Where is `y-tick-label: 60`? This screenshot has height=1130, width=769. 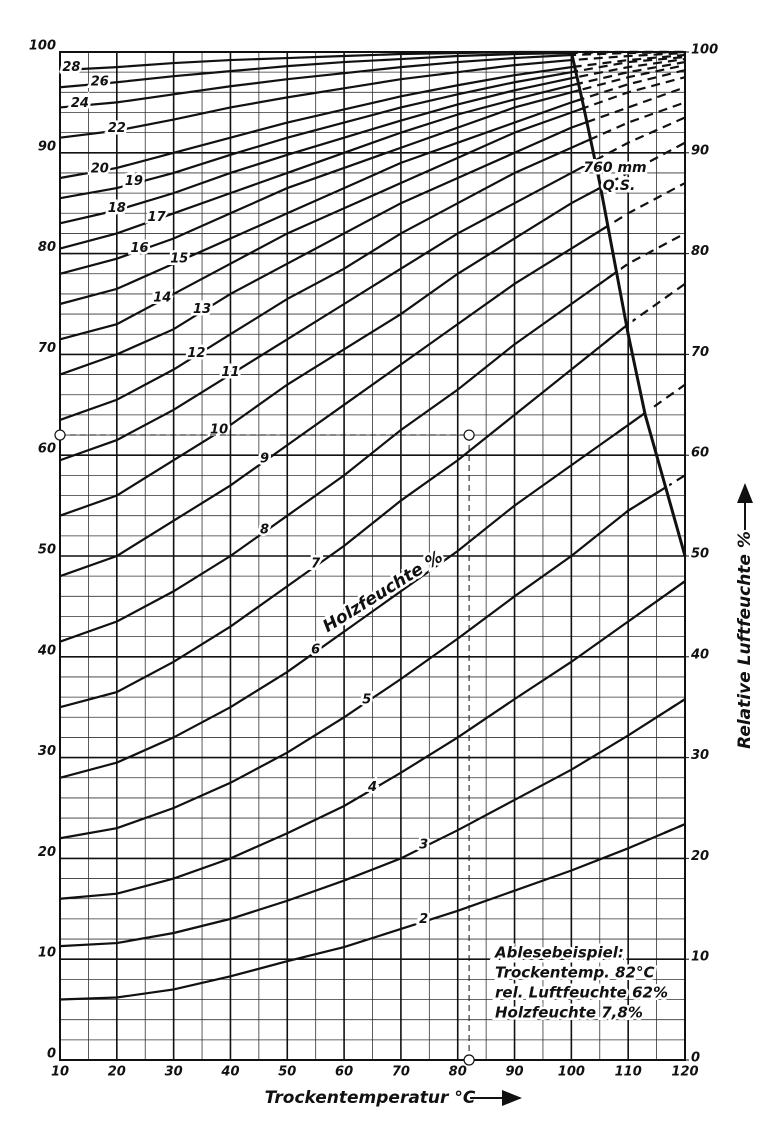 y-tick-label: 60 is located at coordinates (47, 449).